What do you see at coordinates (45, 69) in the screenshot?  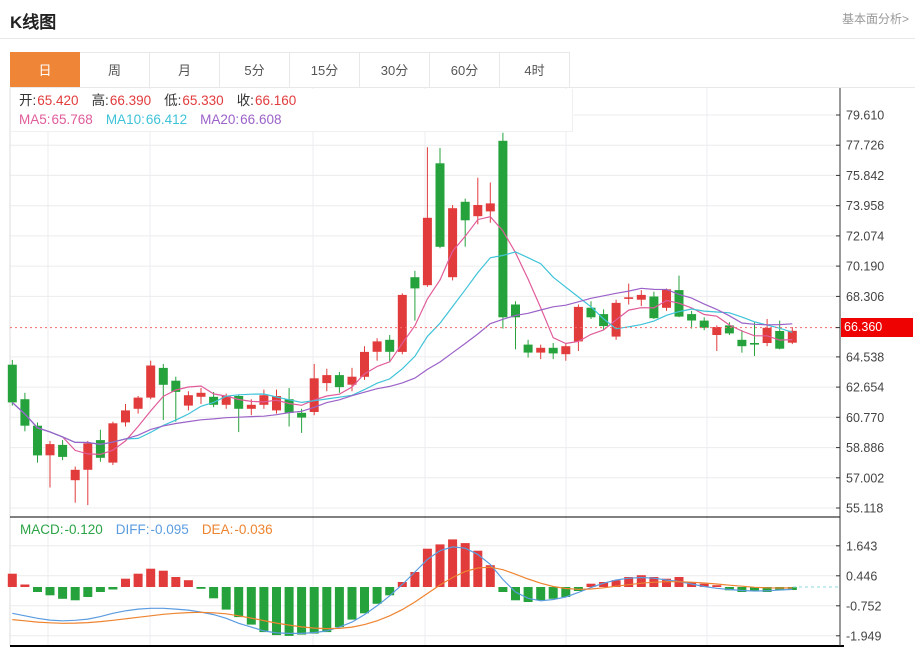 I see `tab-day: 日` at bounding box center [45, 69].